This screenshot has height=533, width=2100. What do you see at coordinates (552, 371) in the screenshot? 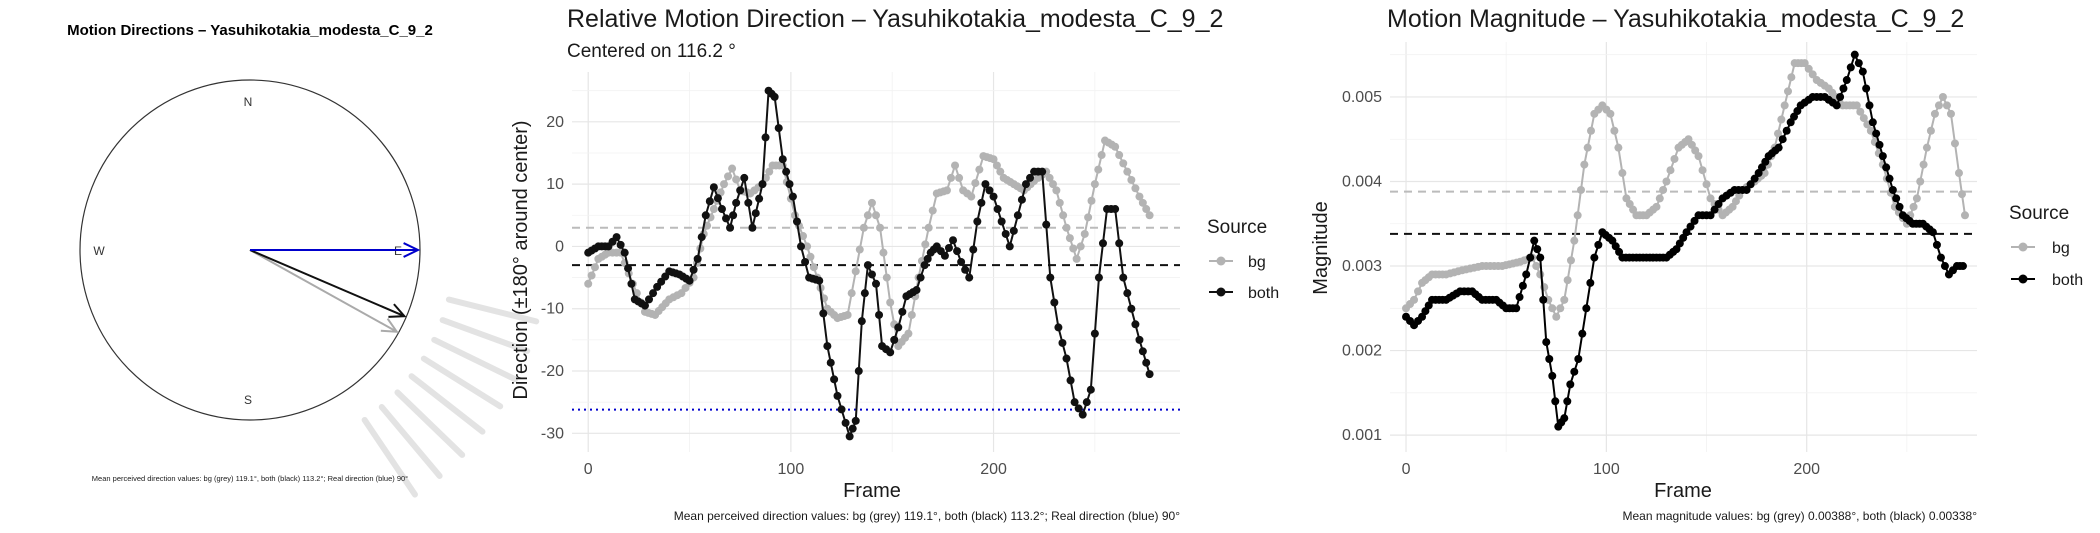
I see `y-tick-label: -20` at bounding box center [552, 371].